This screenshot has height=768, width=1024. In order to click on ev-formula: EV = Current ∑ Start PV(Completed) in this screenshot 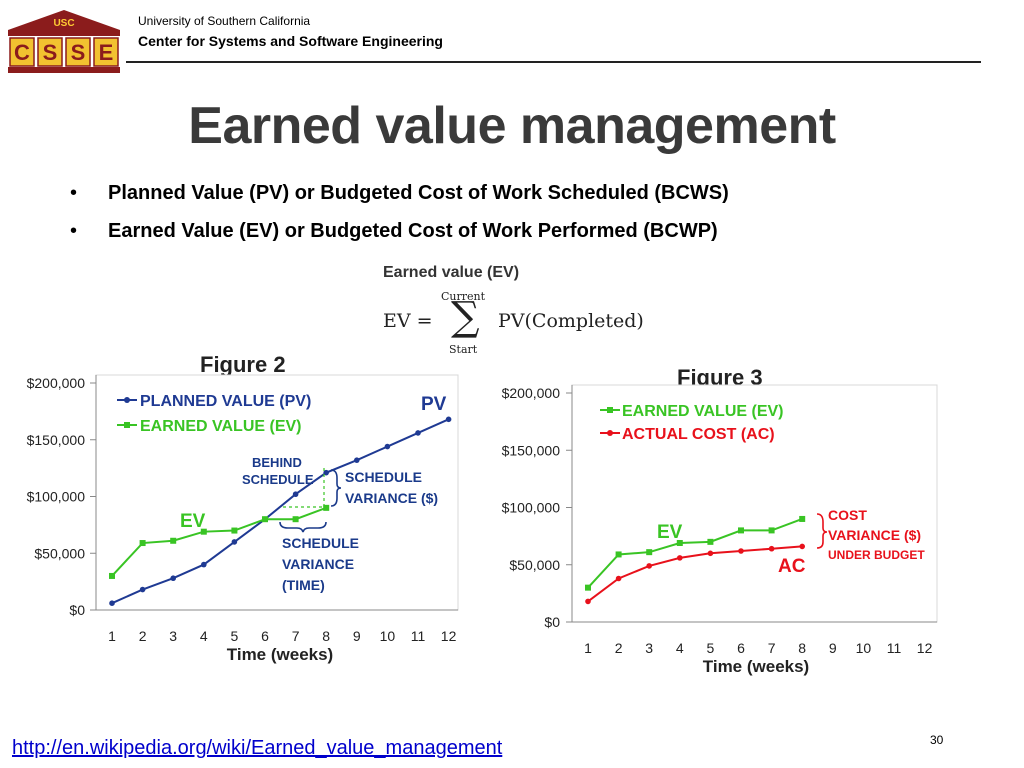, I will do `click(518, 325)`.